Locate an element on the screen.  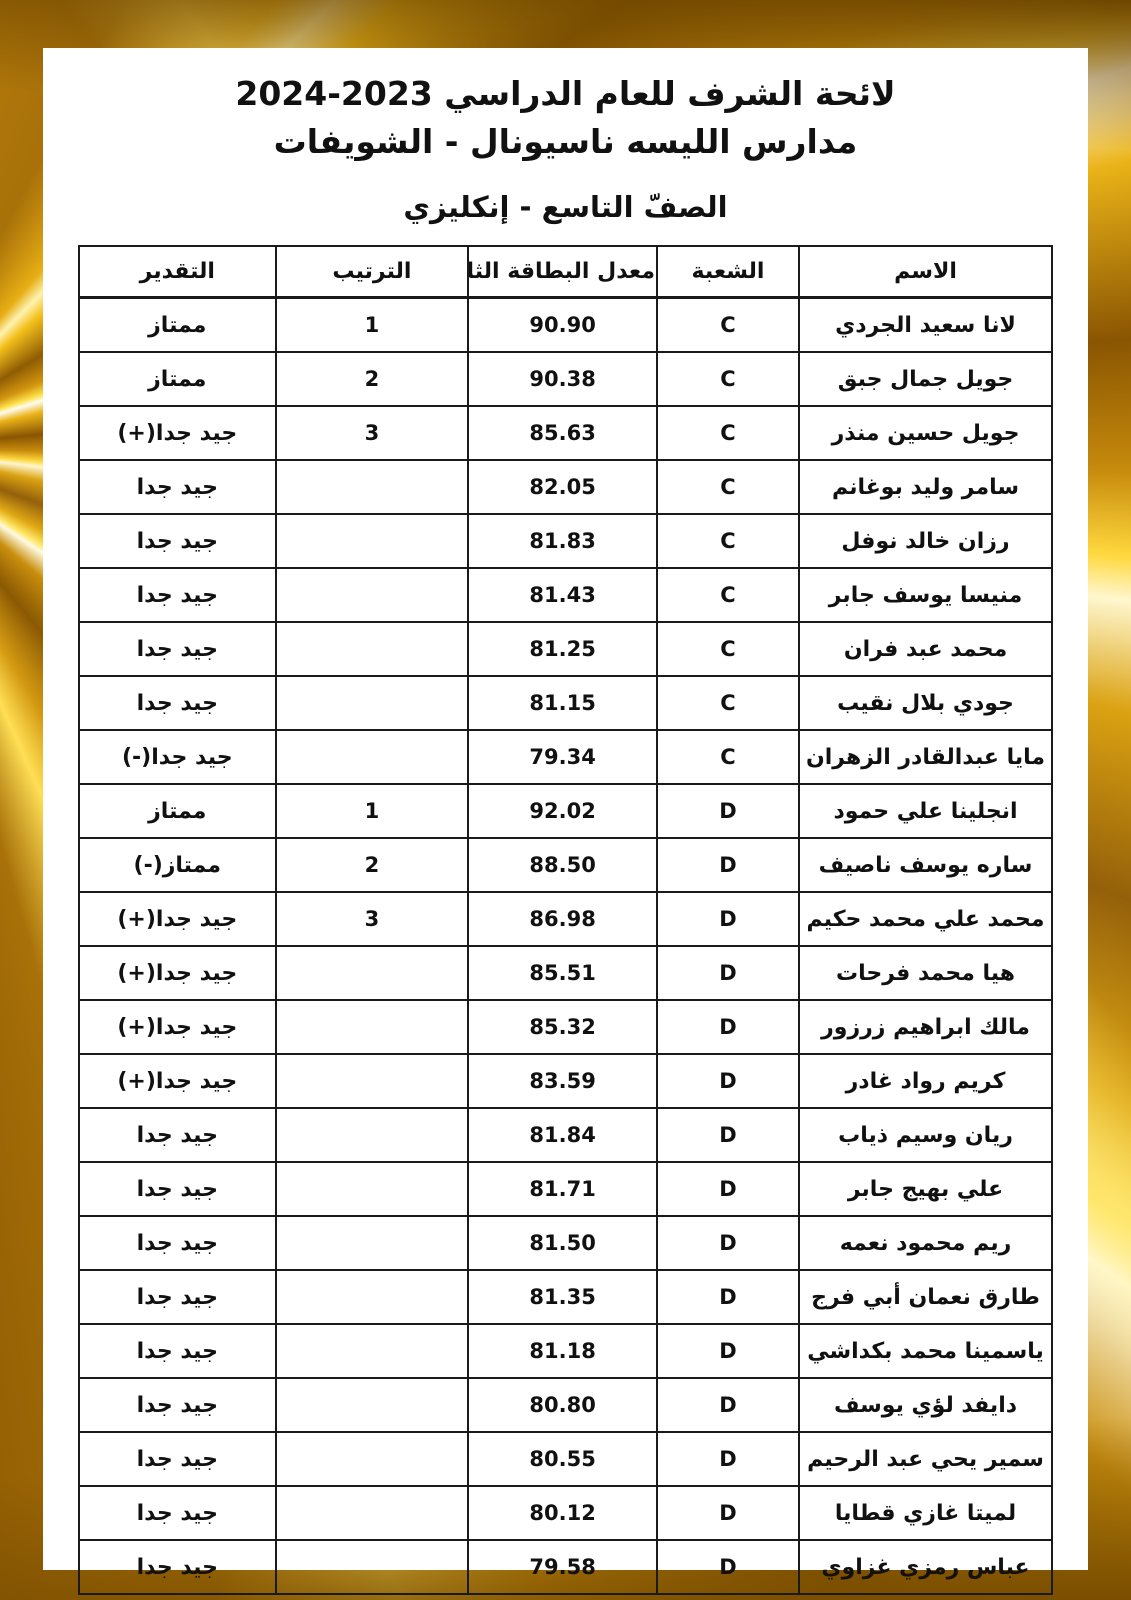
cell-student-name: طارق نعمان أبي فرج is located at coordinates (925, 1297).